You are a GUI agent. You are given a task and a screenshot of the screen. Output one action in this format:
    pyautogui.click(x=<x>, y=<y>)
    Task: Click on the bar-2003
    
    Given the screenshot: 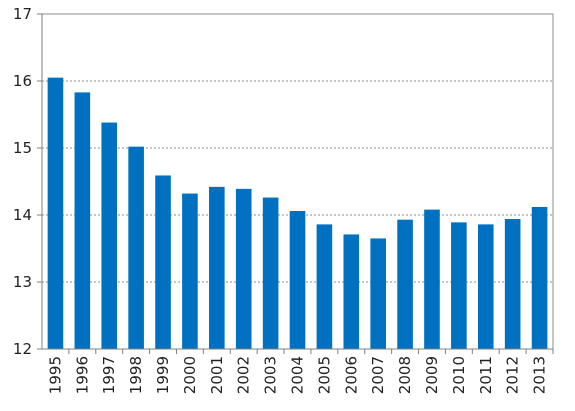 What is the action you would take?
    pyautogui.click(x=270, y=273)
    